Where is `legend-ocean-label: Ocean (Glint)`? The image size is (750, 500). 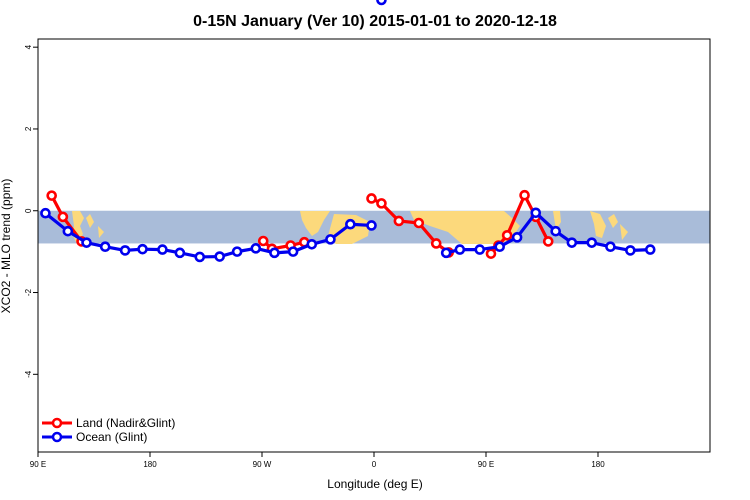
legend-ocean-label: Ocean (Glint) is located at coordinates (111, 437).